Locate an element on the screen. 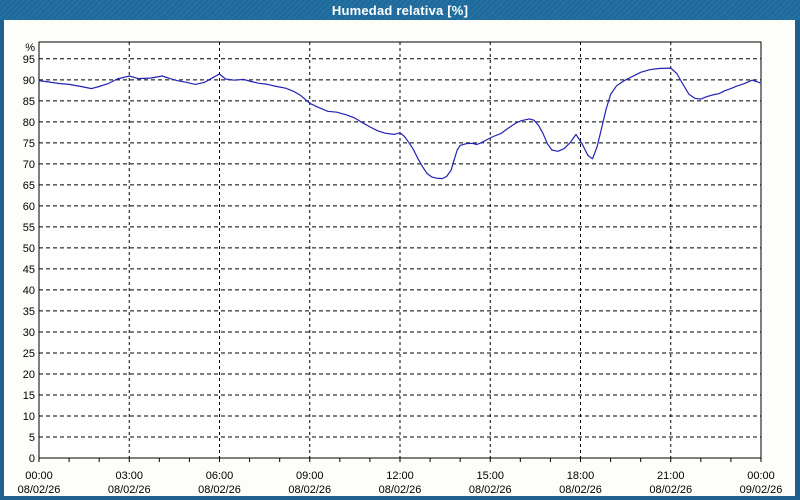 The width and height of the screenshot is (800, 500). x-axis-time-label-3: 09:00 is located at coordinates (310, 476).